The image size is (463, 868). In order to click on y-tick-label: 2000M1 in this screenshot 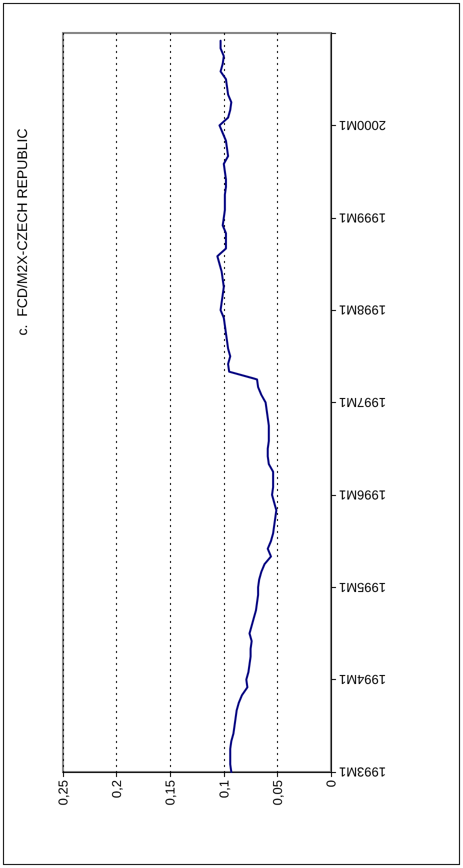, I will do `click(362, 125)`.